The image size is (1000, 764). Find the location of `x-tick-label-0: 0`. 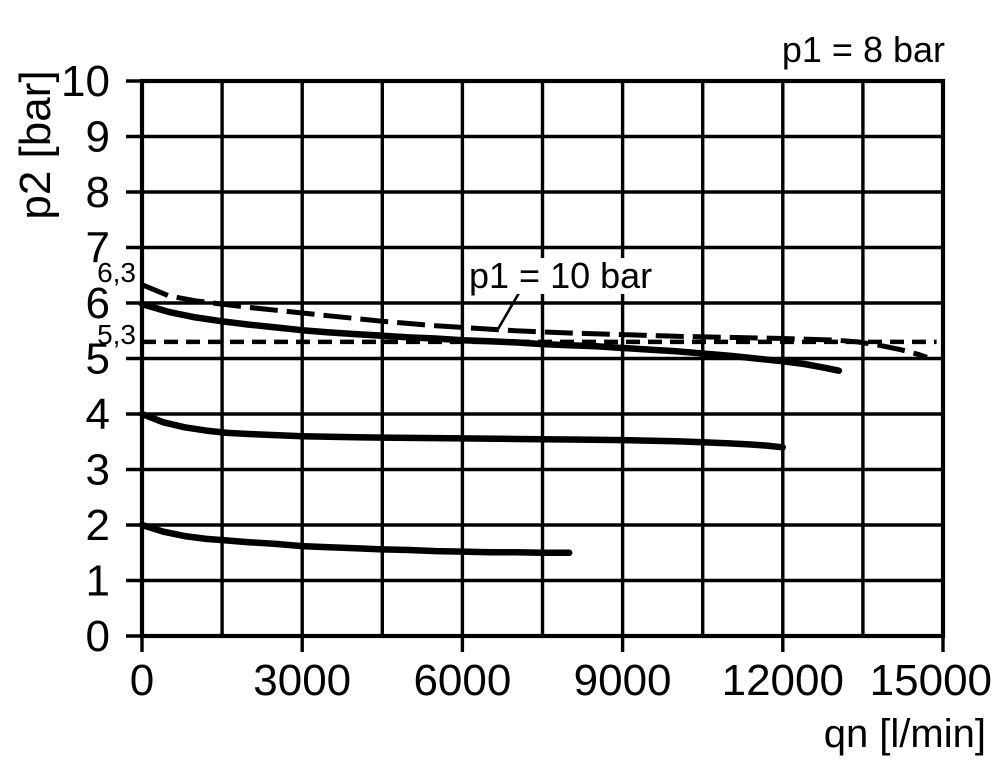

x-tick-label-0: 0 is located at coordinates (142, 680).